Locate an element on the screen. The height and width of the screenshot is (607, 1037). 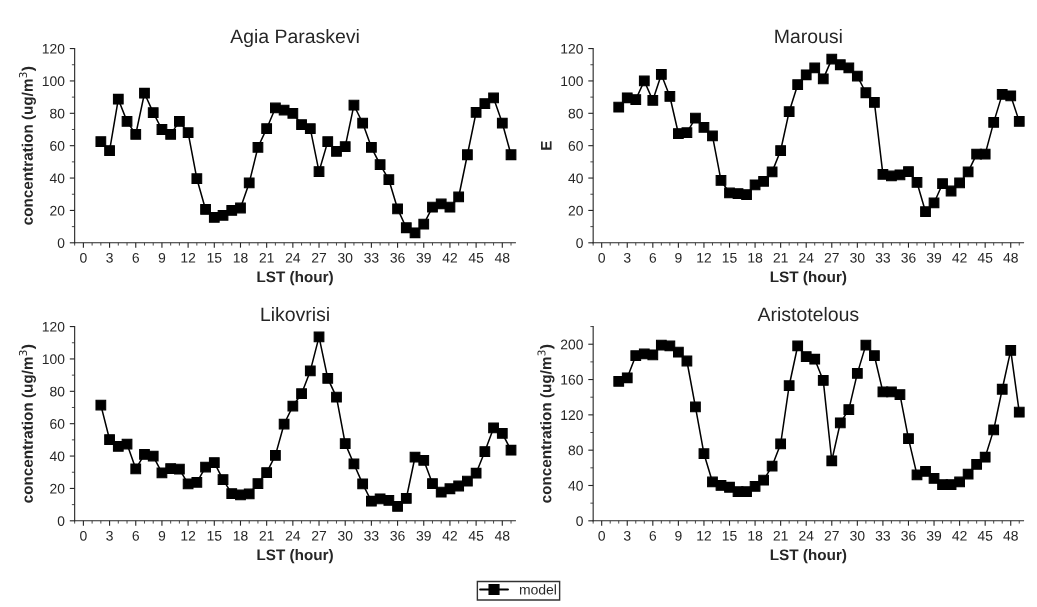
x-tick-label: 33 is located at coordinates (883, 535).